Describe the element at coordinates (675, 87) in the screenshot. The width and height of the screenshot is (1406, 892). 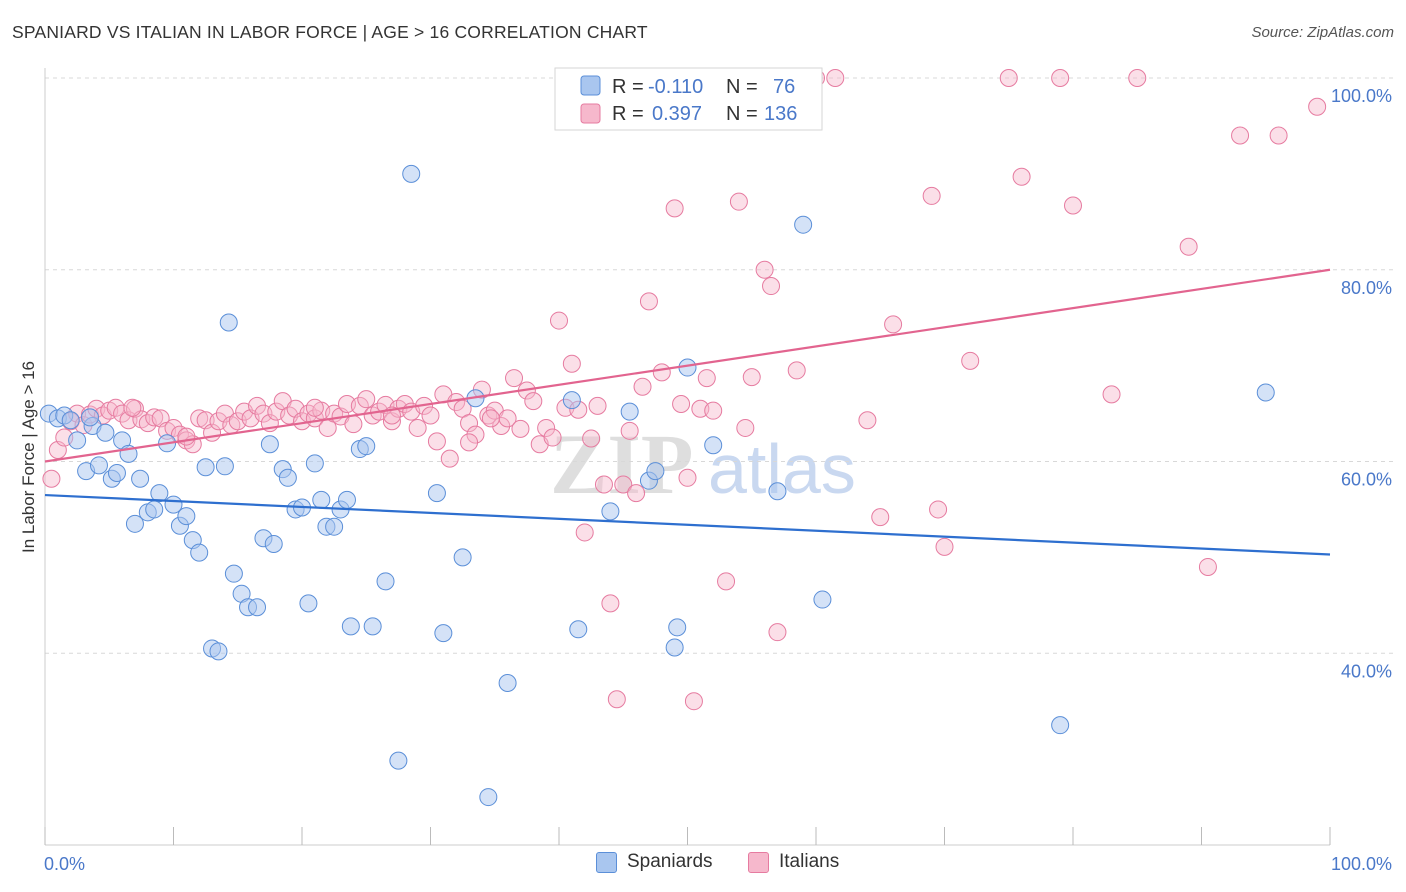
I see `legend-r-value-1: -0.110` at that location.